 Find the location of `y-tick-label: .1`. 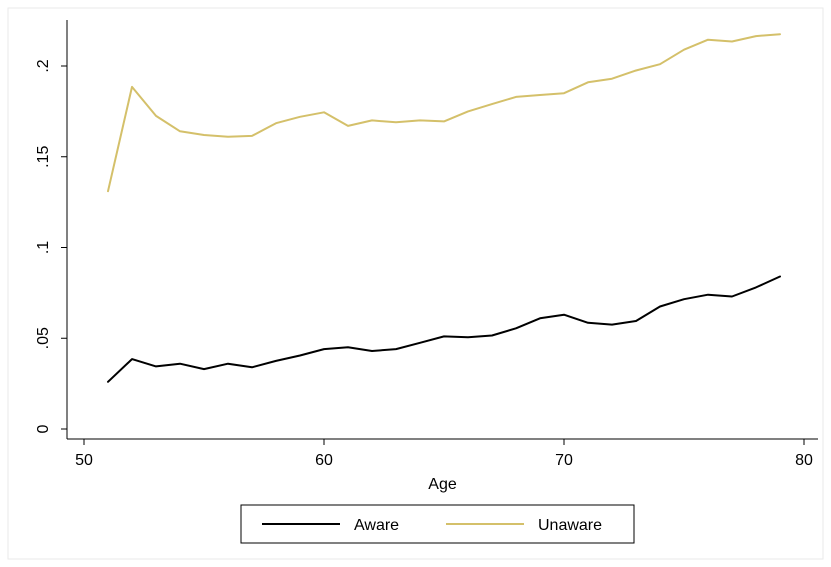

y-tick-label: .1 is located at coordinates (43, 247).